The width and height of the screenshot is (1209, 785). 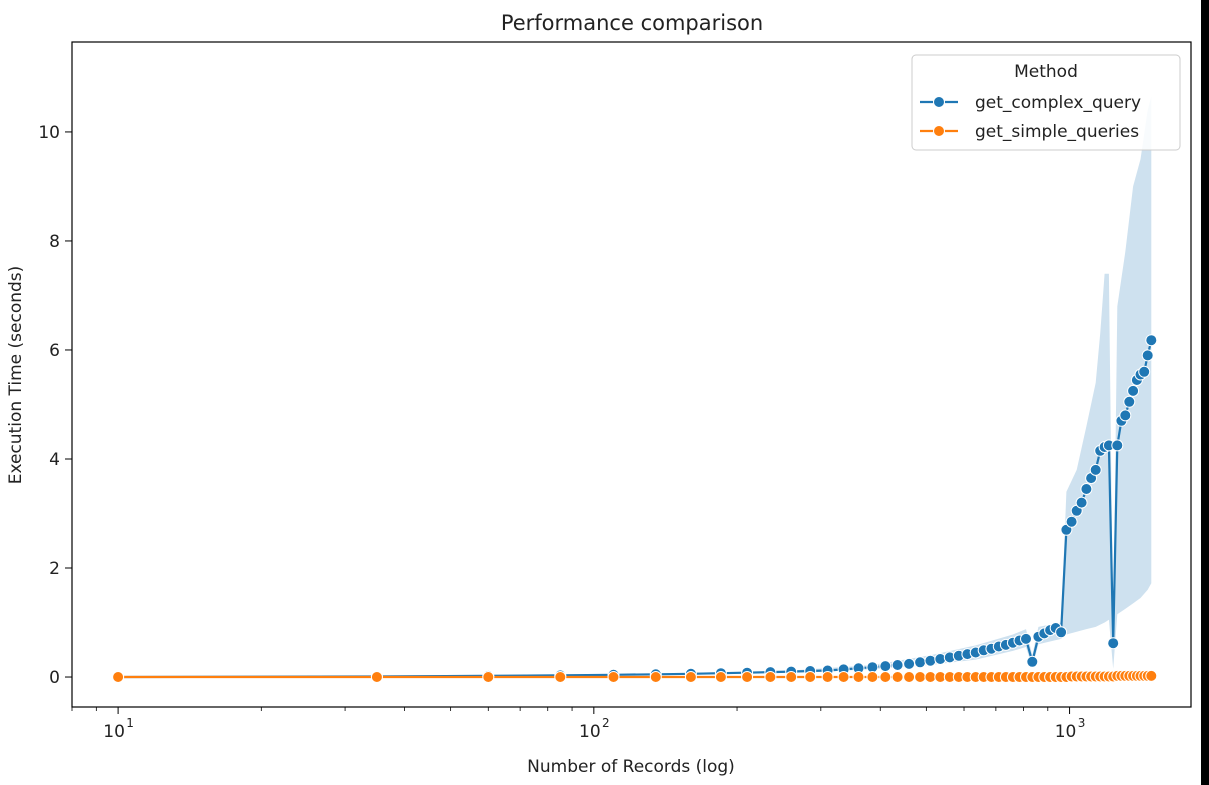 I want to click on x-tick-label-exponent: 1, so click(x=130, y=723).